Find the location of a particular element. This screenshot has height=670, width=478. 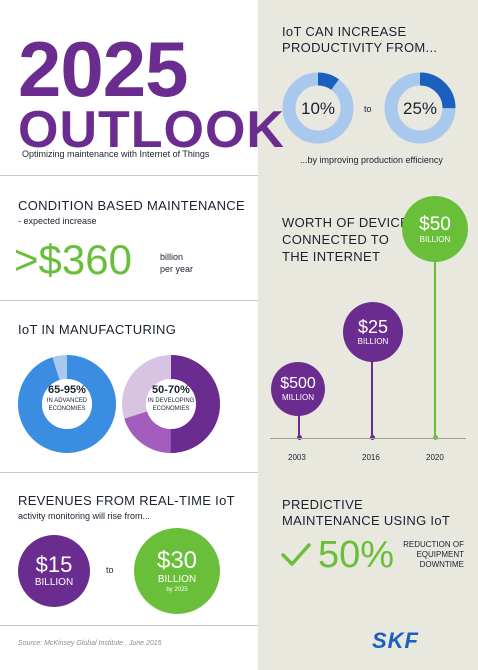

year-2003: 2003 is located at coordinates (297, 457).